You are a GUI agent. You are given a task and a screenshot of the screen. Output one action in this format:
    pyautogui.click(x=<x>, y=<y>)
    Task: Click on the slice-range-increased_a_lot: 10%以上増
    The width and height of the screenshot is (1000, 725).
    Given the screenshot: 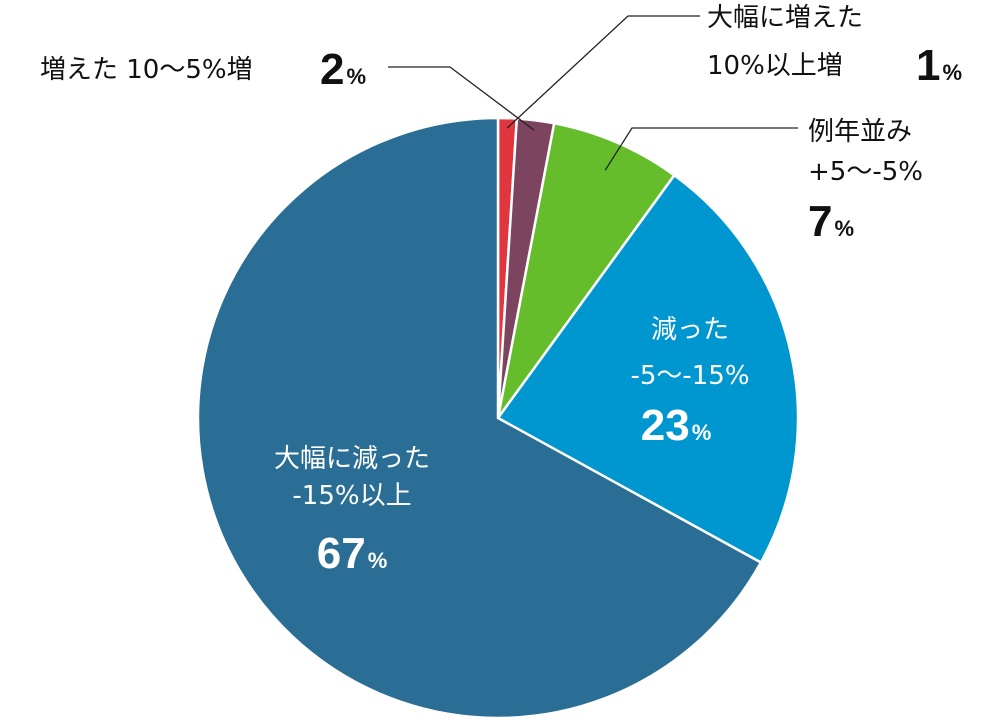 What is the action you would take?
    pyautogui.click(x=775, y=66)
    